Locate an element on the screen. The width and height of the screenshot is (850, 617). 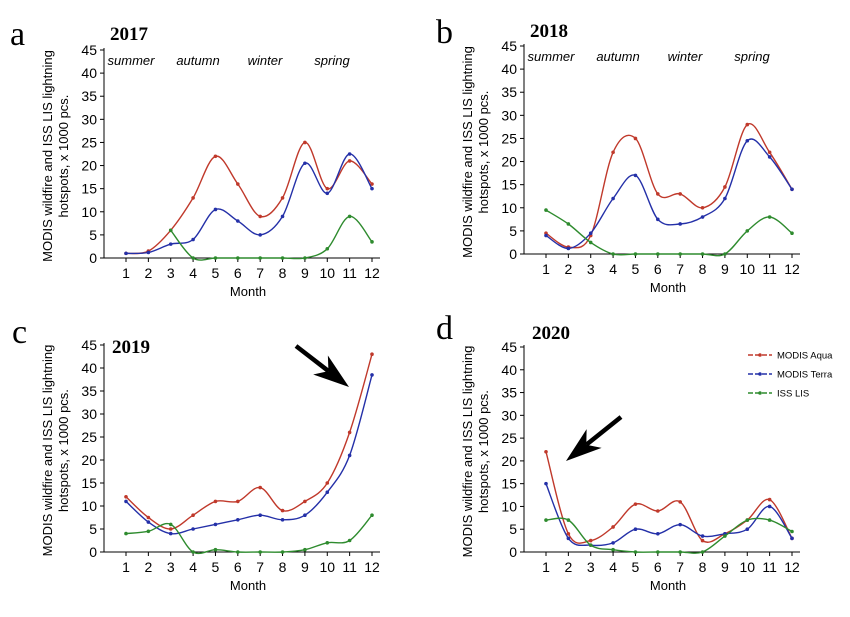
arrow-annotation-d-shaft is located at coordinates (603, 431).